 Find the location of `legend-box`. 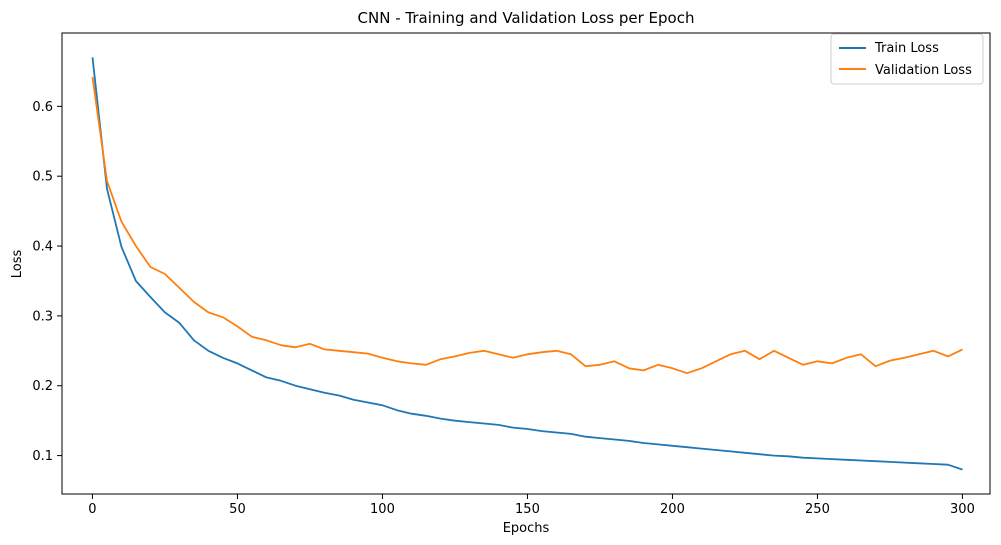

legend-box is located at coordinates (907, 59).